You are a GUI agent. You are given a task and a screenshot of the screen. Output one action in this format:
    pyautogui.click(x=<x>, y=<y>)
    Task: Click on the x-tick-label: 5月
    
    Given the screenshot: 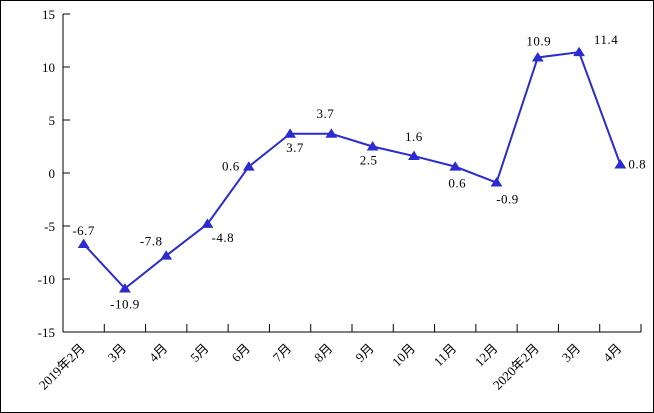 What is the action you would take?
    pyautogui.click(x=199, y=353)
    